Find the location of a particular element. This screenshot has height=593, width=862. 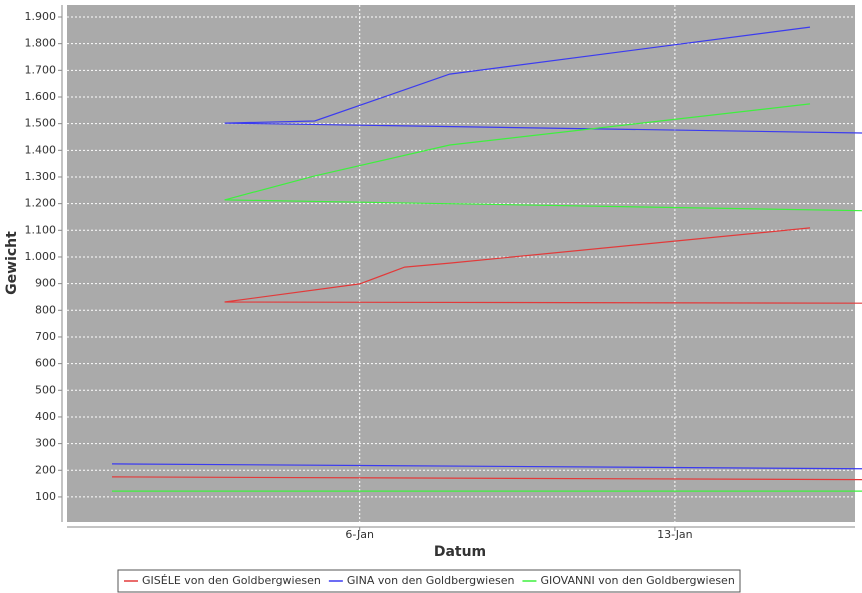

legend-label: GINA von den Goldbergwiesen is located at coordinates (431, 580).